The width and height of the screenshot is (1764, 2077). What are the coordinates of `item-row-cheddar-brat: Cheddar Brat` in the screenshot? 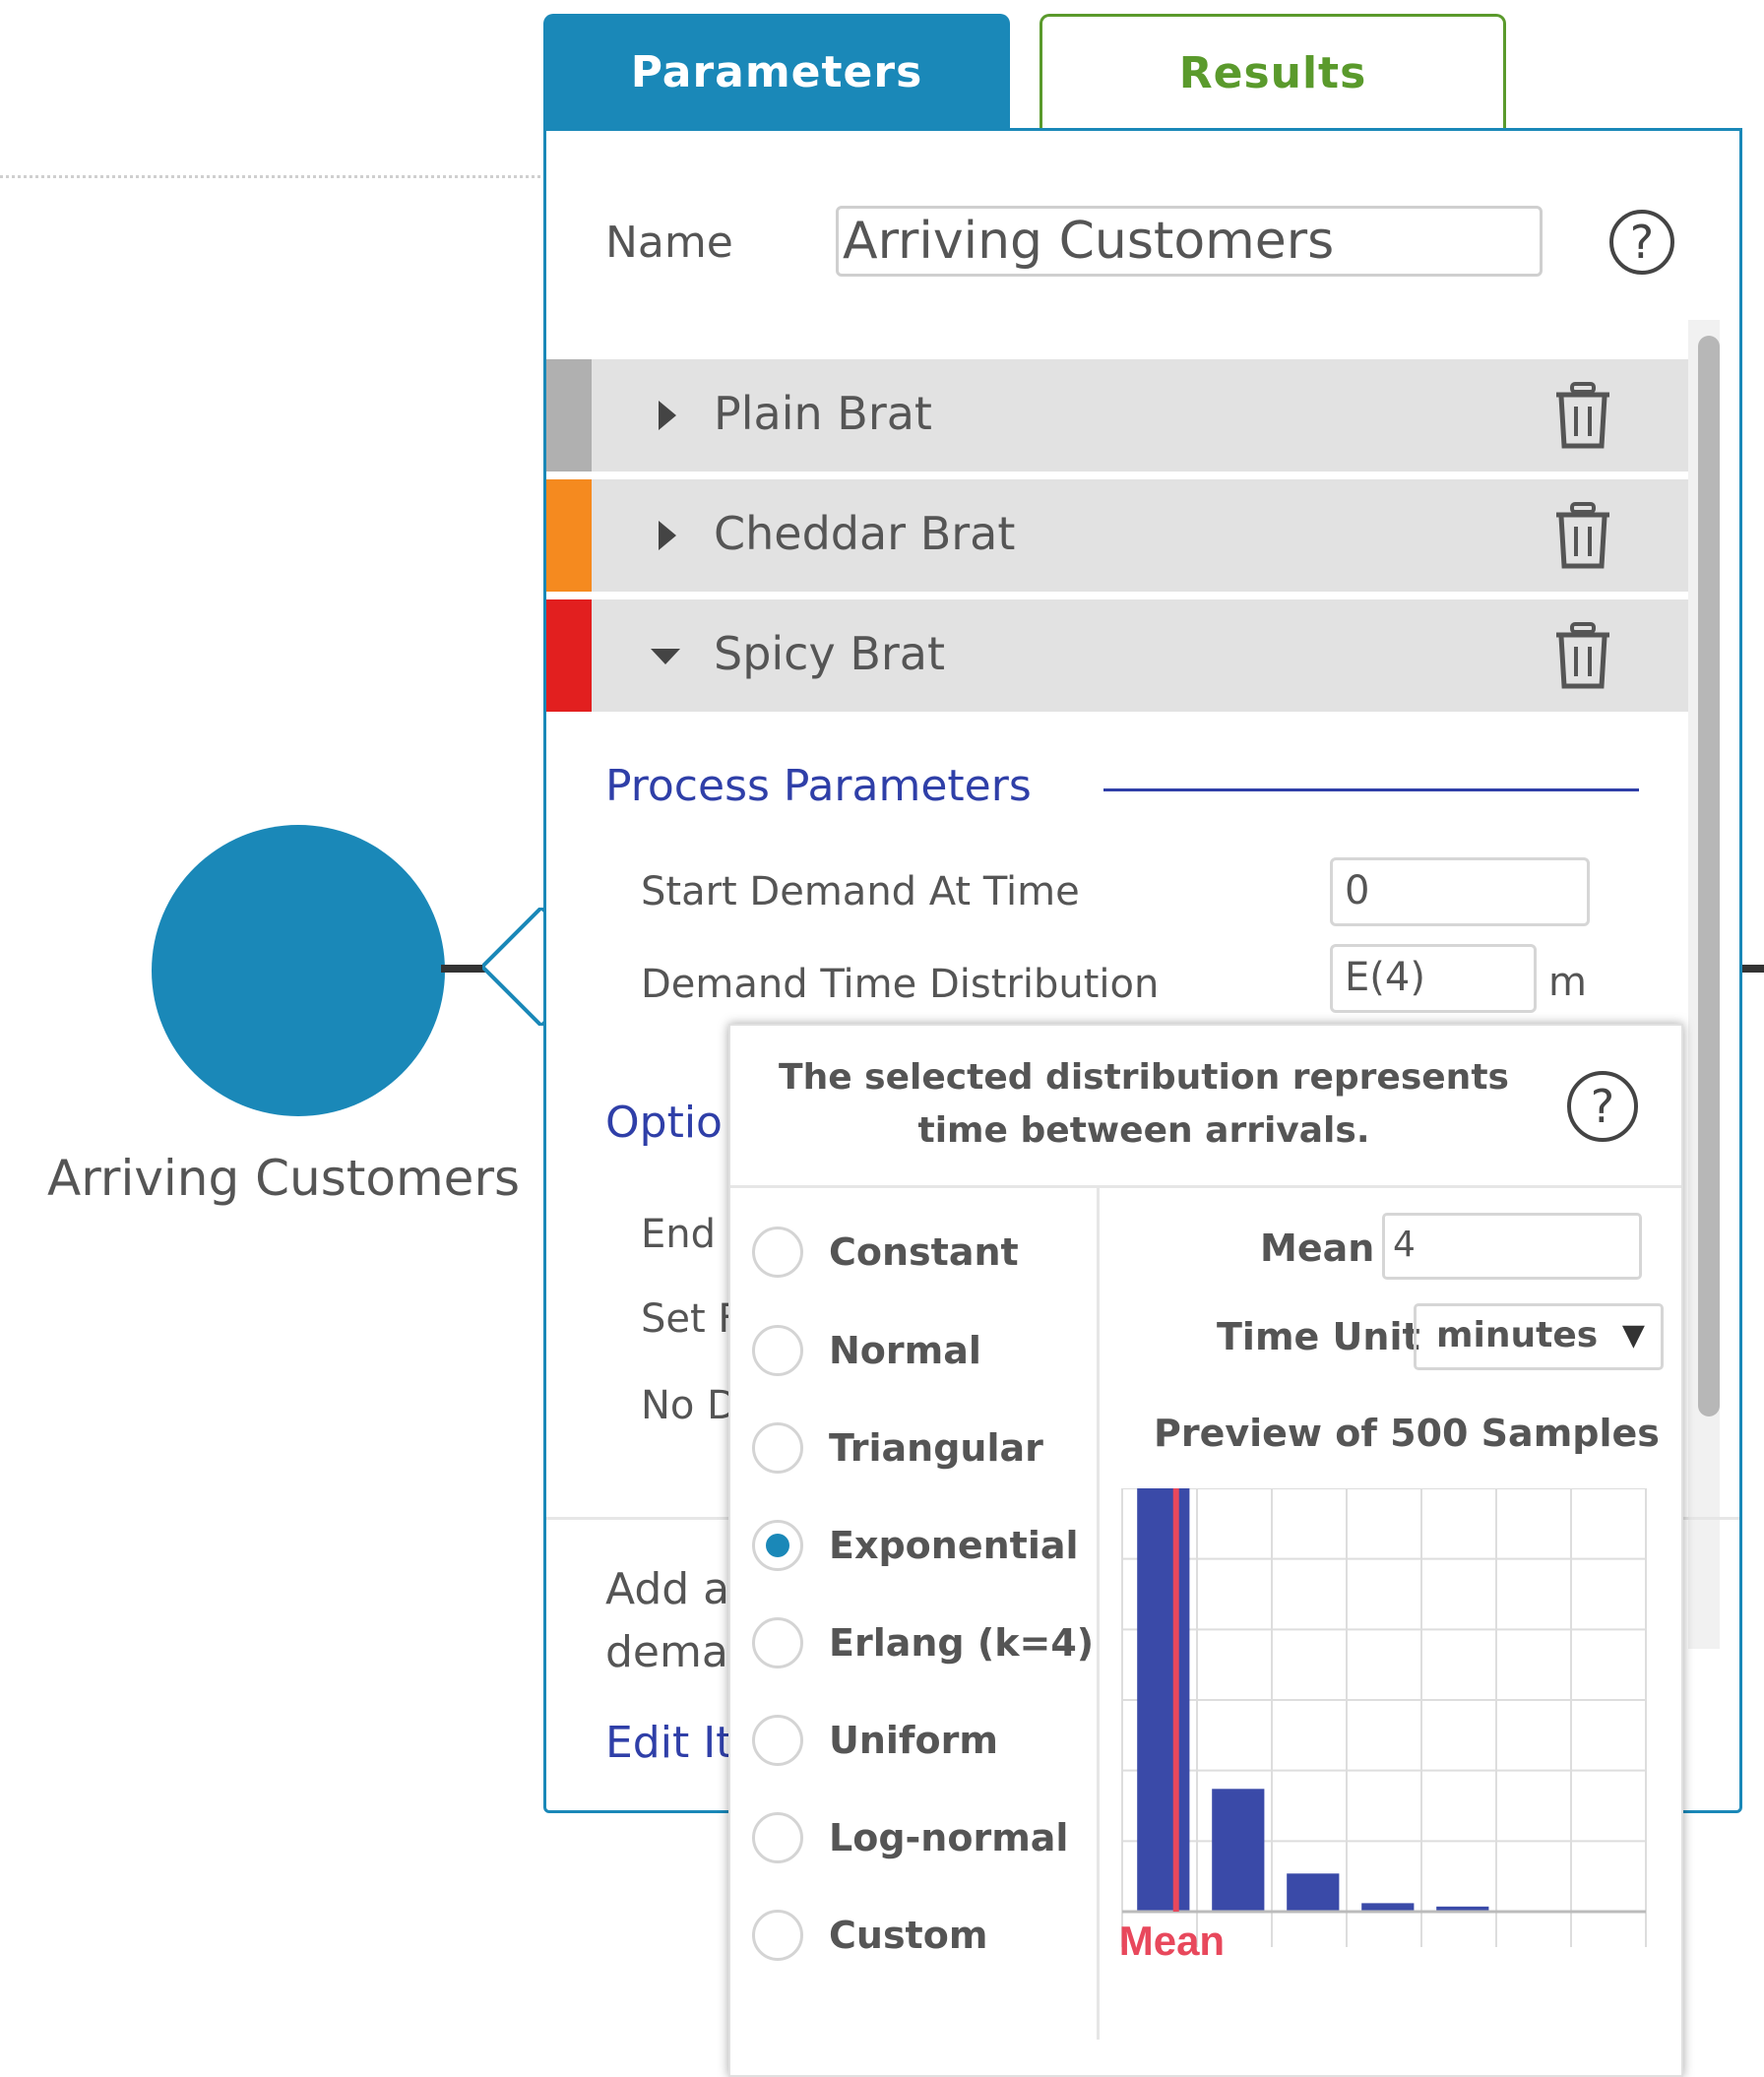 It's located at (1117, 535).